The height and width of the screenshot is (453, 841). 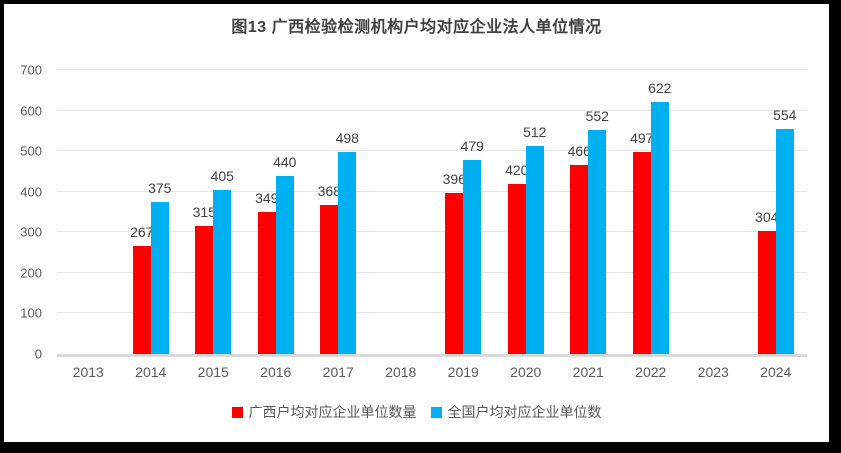 I want to click on legend: 广西户均对应企业单位数量 全国户均对应企业单位数, so click(x=416, y=412).